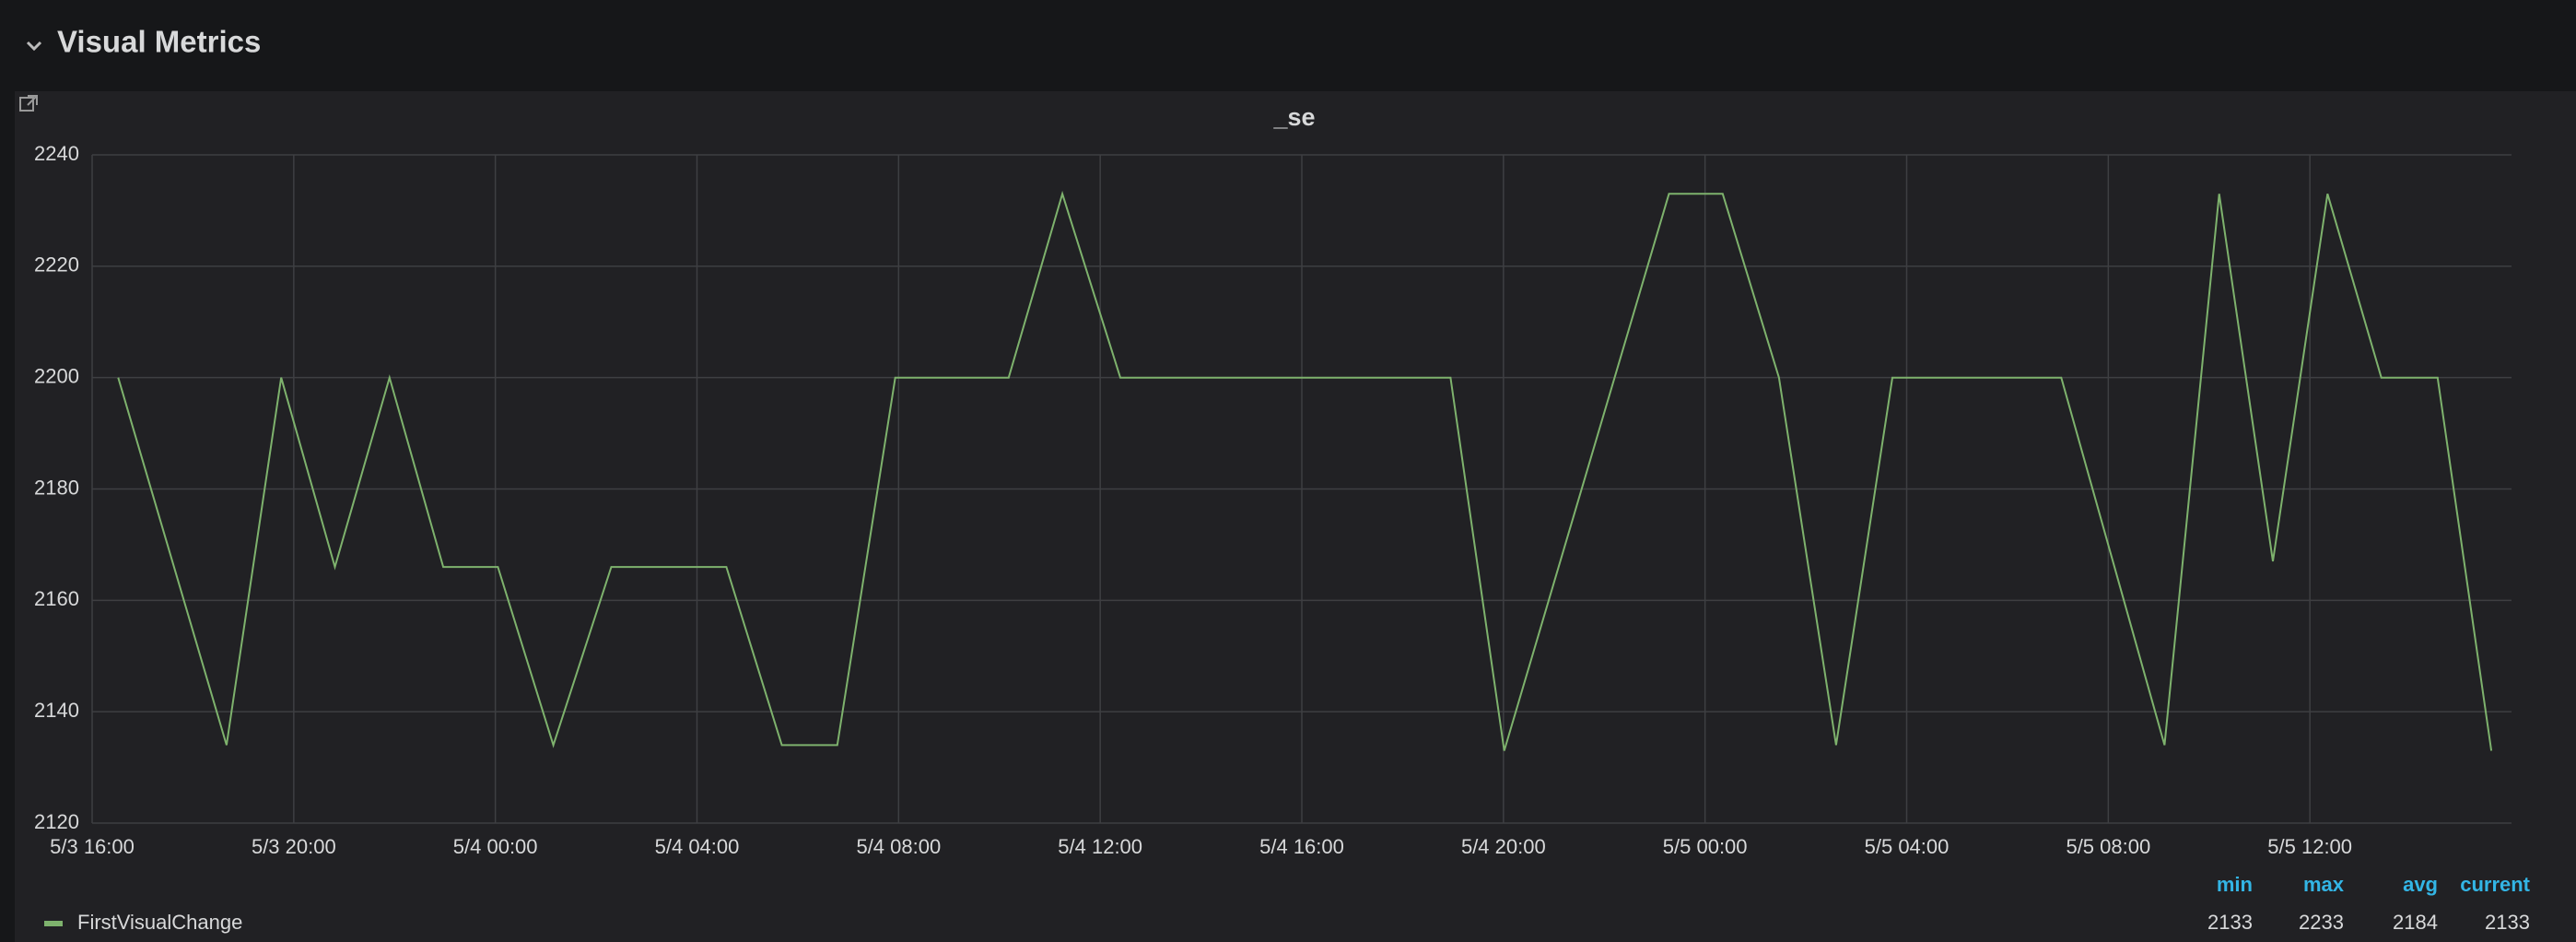 The width and height of the screenshot is (2576, 942). What do you see at coordinates (1705, 846) in the screenshot?
I see `x-tick-label: 5/5 00:00` at bounding box center [1705, 846].